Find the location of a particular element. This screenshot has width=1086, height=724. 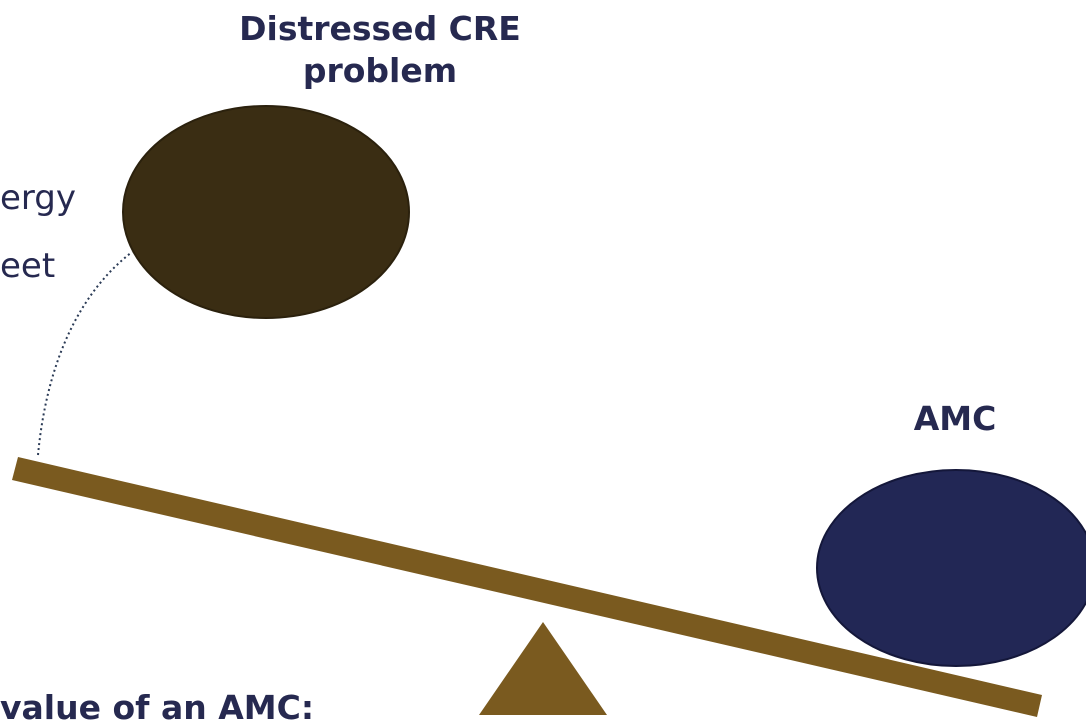

problem-label-text: Distressed CRE problem is located at coordinates (380, 50).